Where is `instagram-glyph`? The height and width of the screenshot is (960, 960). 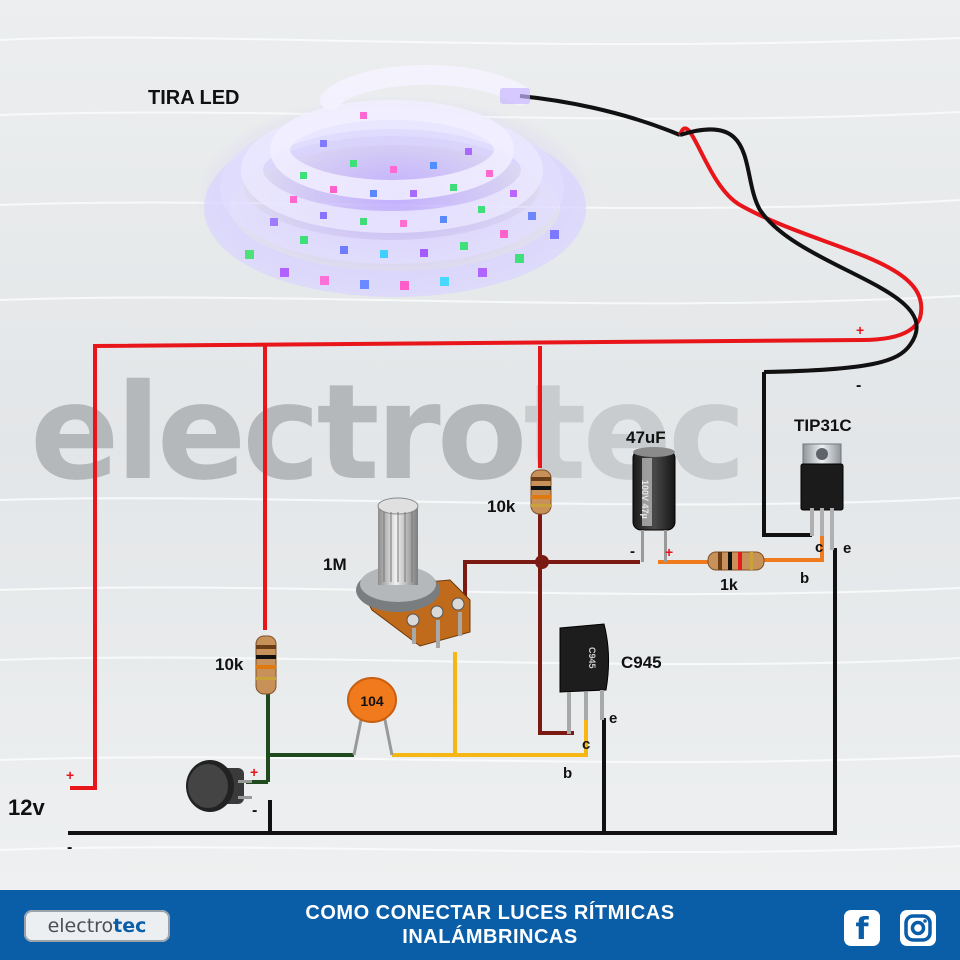
instagram-glyph is located at coordinates (918, 928).